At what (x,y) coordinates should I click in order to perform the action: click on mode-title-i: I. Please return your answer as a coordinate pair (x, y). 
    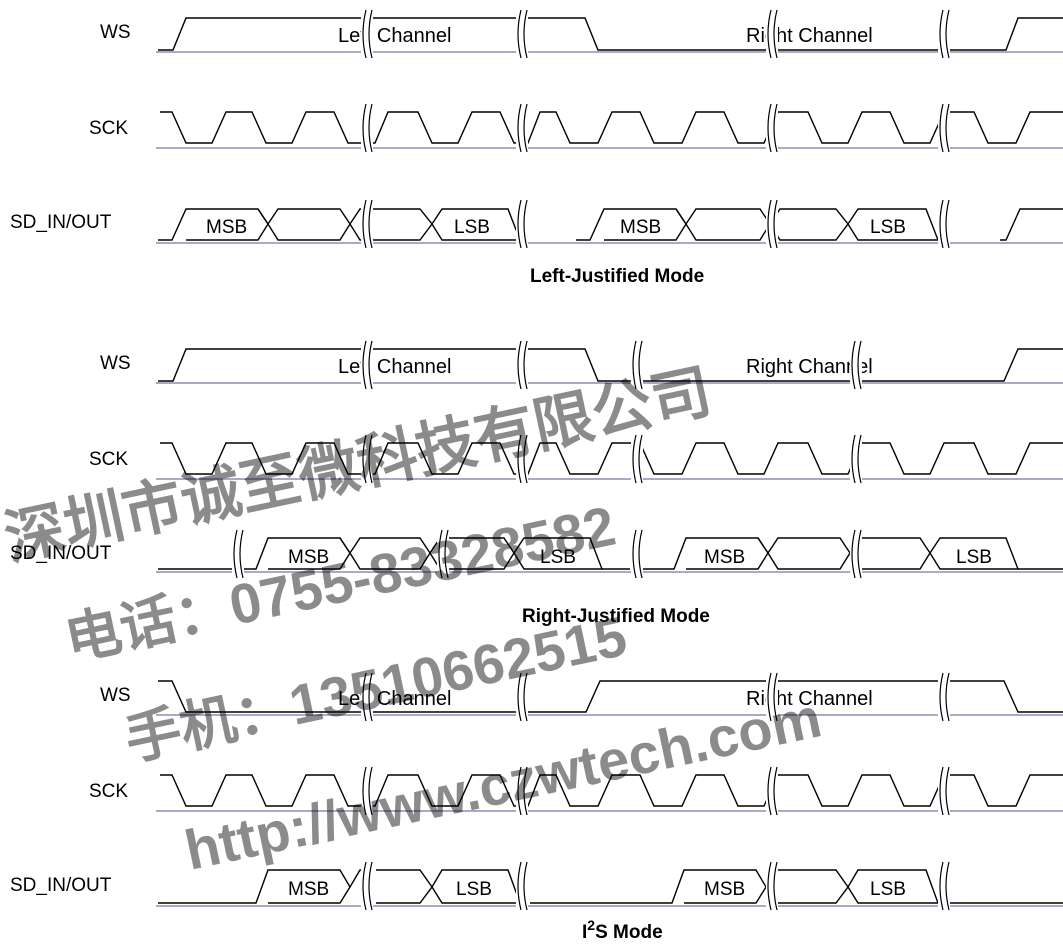
    Looking at the image, I should click on (584, 932).